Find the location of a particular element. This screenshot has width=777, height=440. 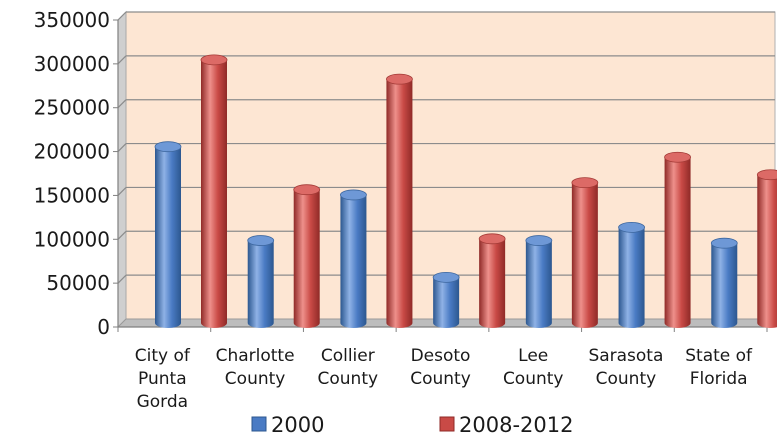

y-tick-label: 250000 is located at coordinates (72, 108).